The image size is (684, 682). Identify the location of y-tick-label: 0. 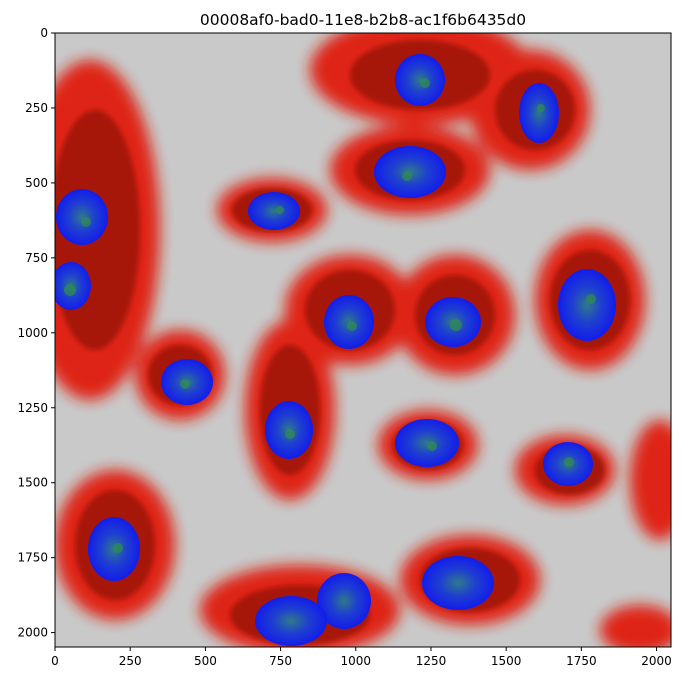
(44, 33).